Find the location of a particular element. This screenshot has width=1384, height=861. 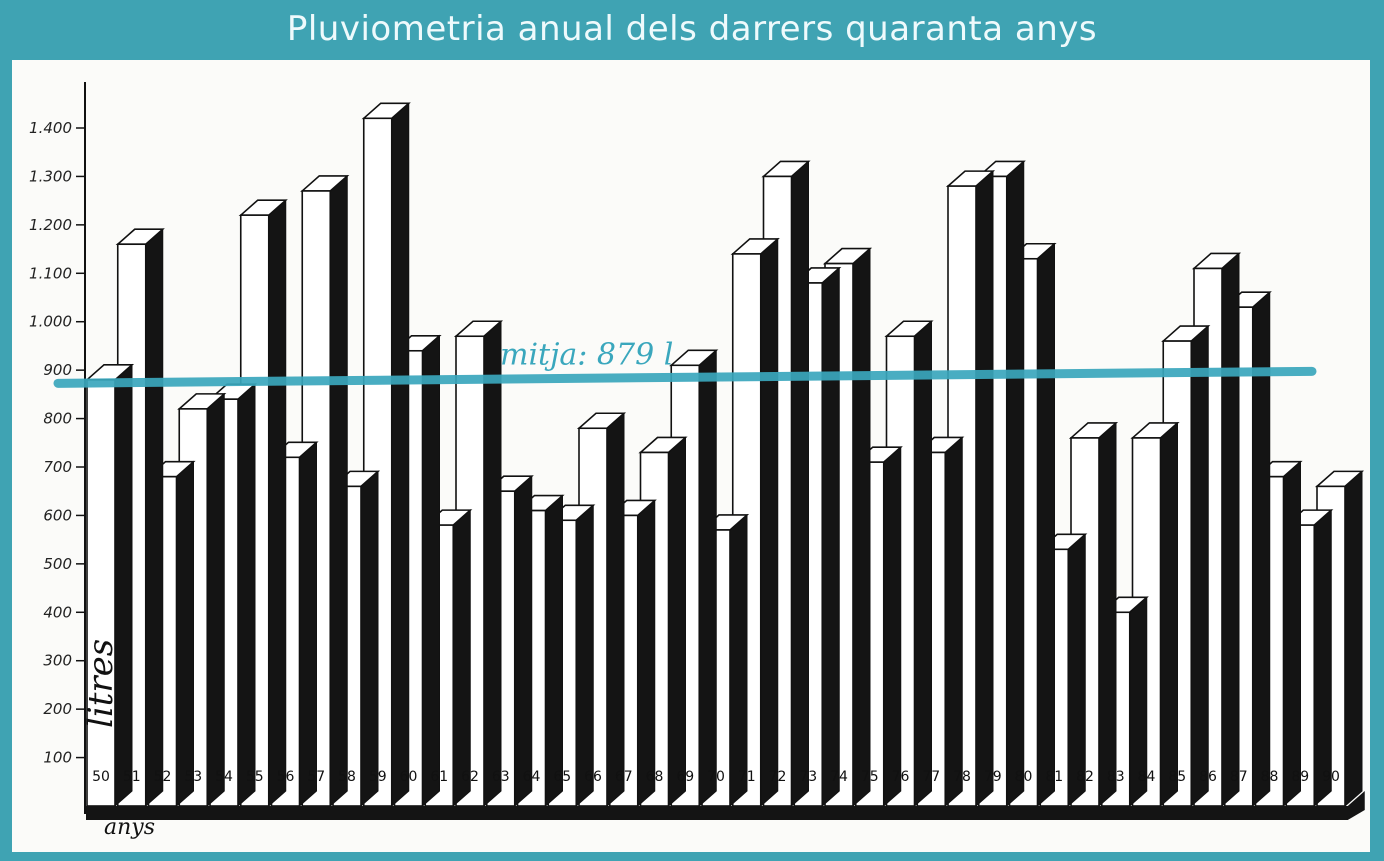

x-tick-label: 68 is located at coordinates (655, 777).